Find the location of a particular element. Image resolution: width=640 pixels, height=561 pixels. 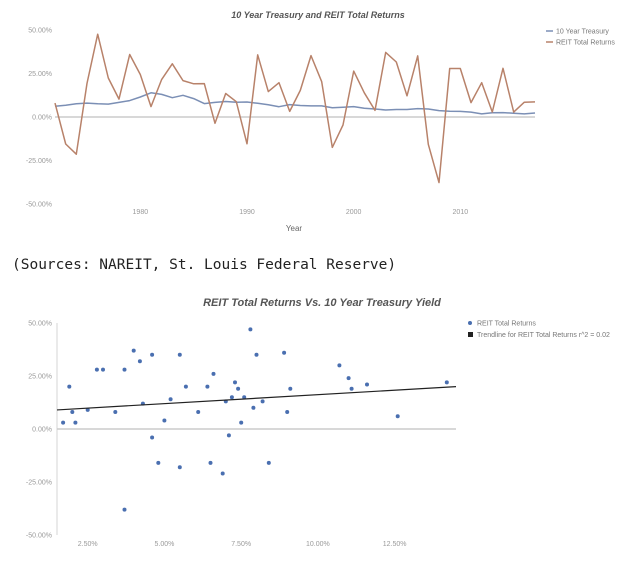

chart1-x-tick-label: 1980 is located at coordinates (141, 212).